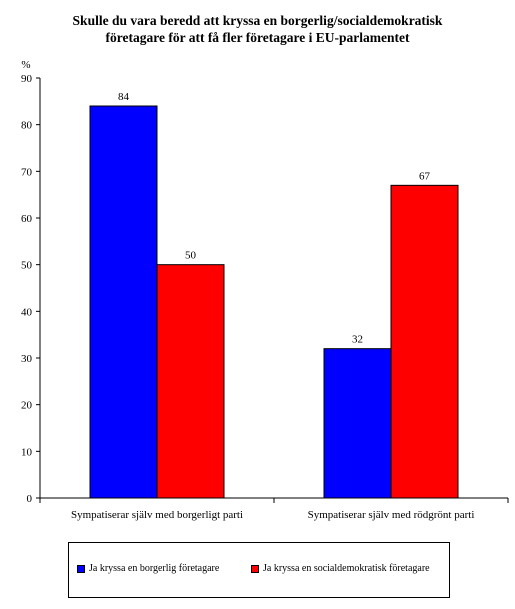  What do you see at coordinates (27, 359) in the screenshot?
I see `y-tick-label: 30` at bounding box center [27, 359].